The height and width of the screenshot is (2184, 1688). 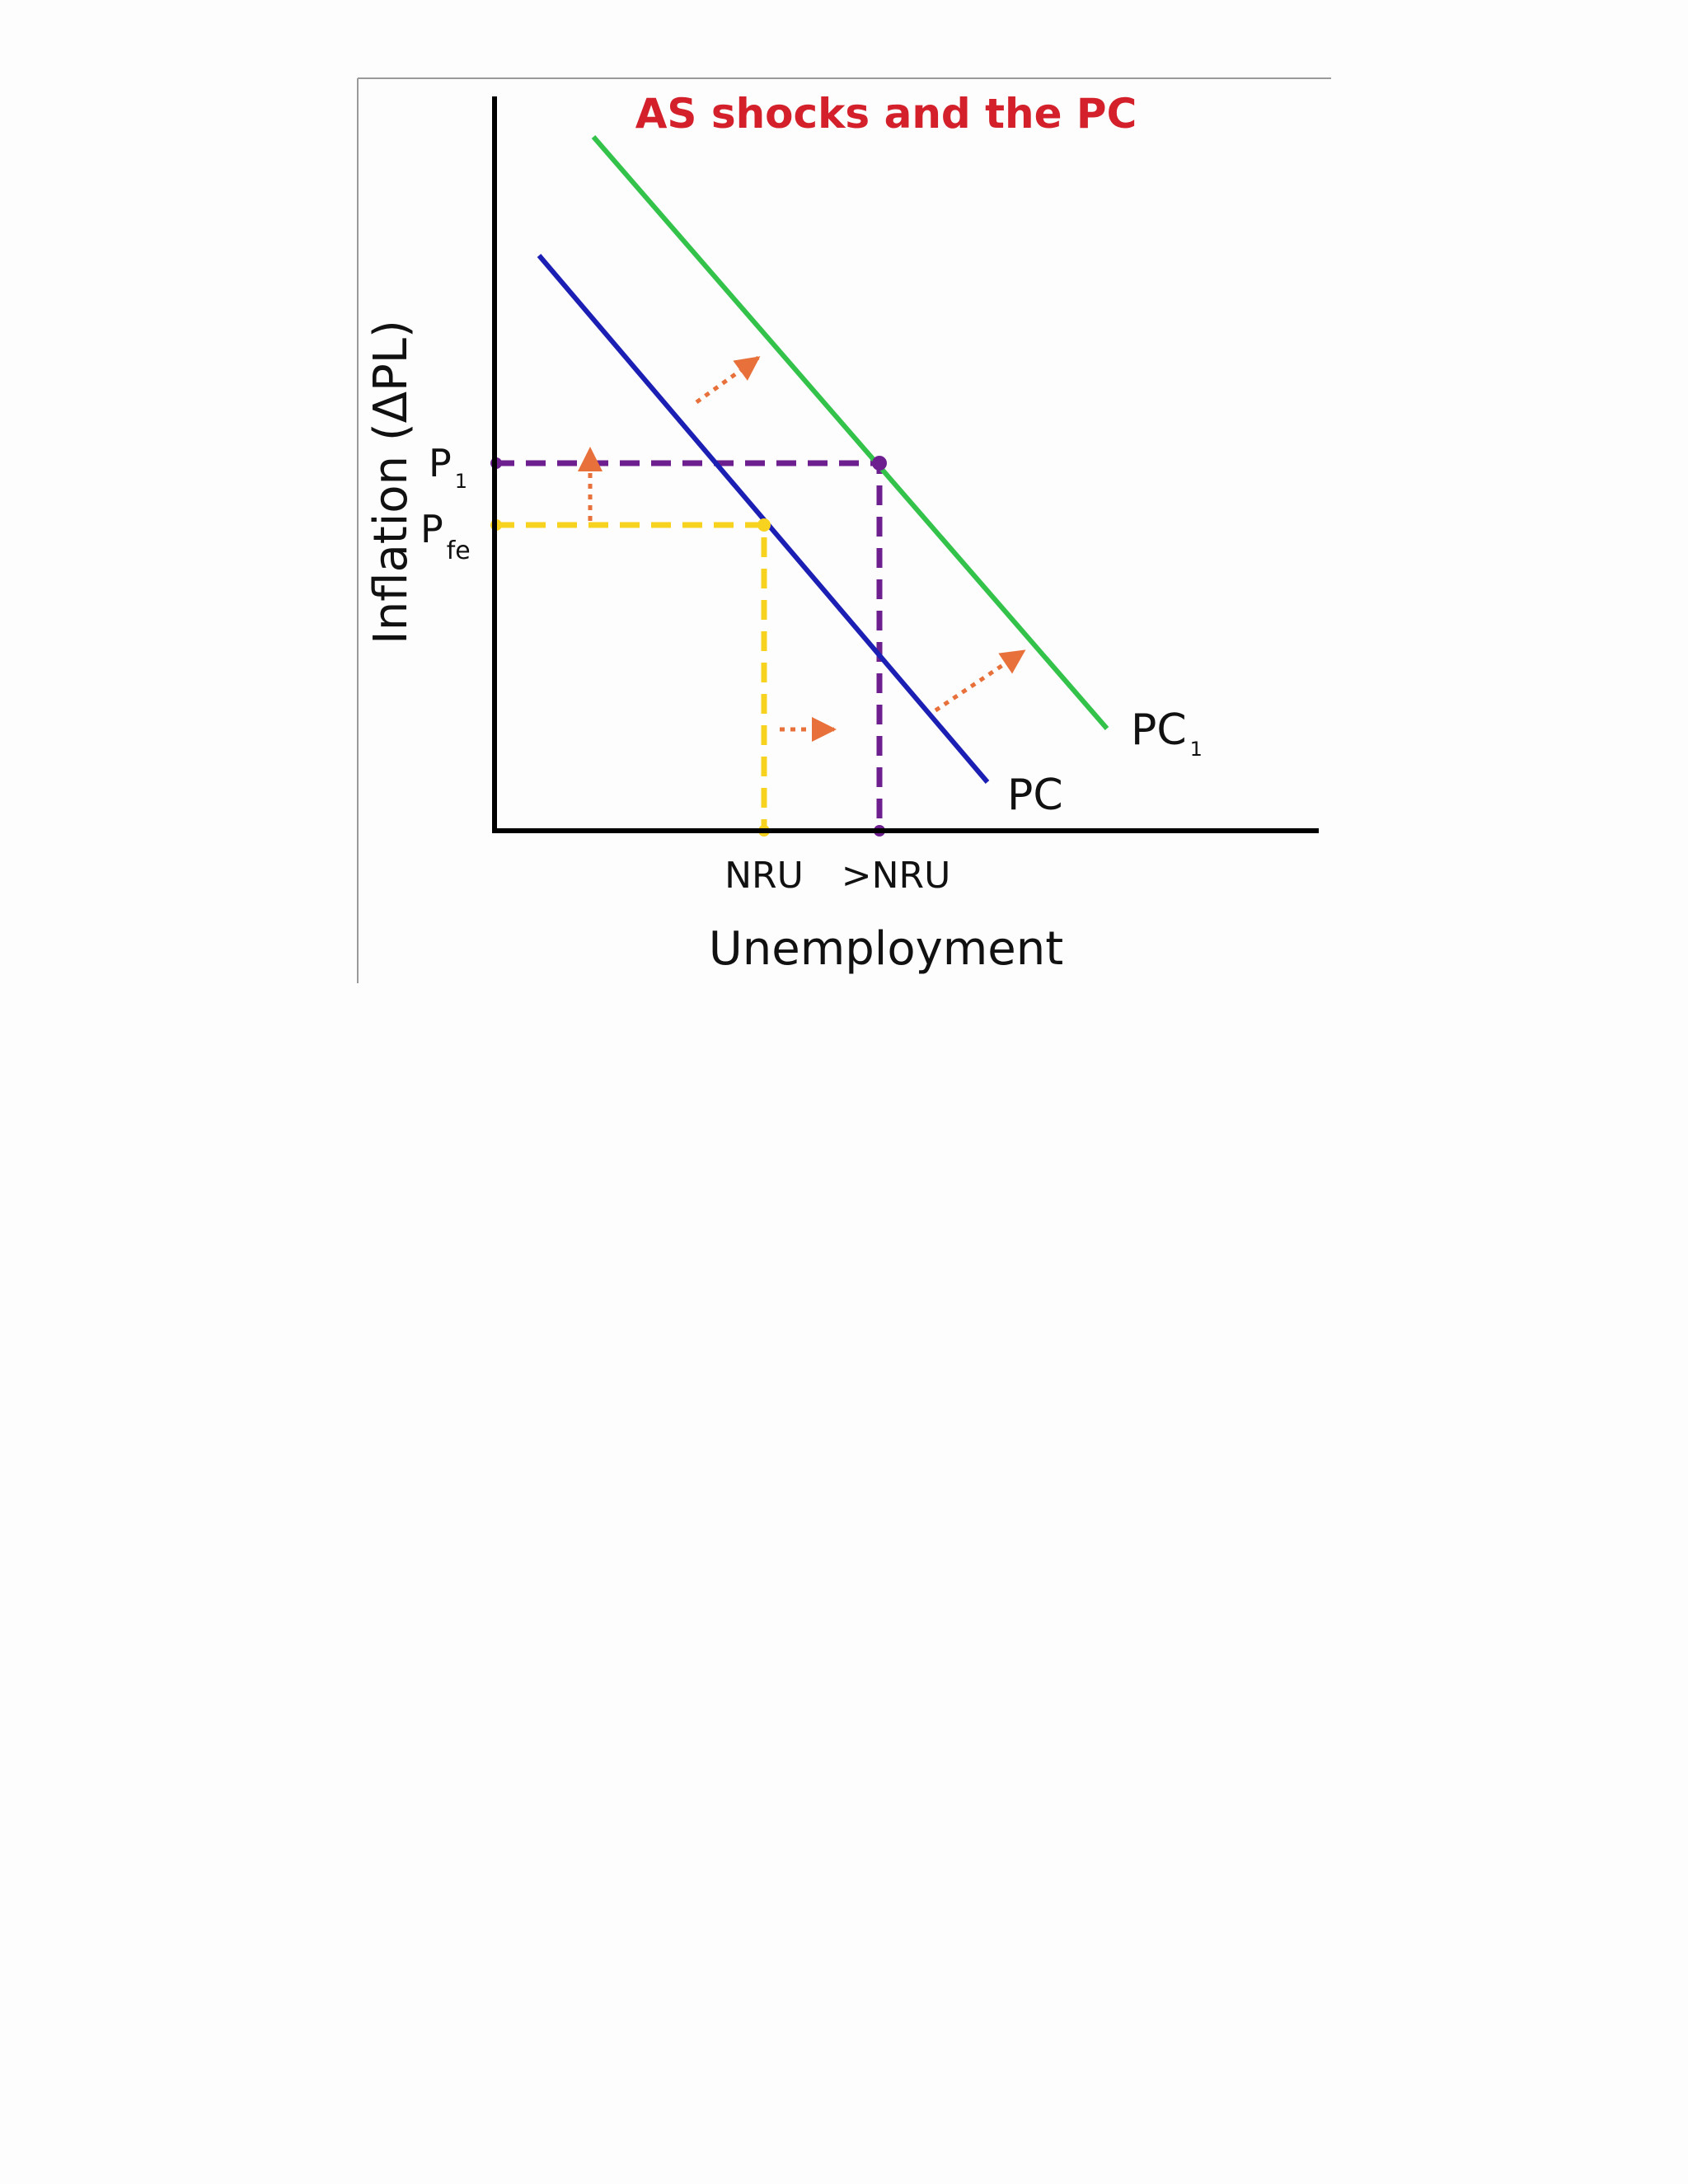 I want to click on point-p1-equilibrium, so click(x=880, y=463).